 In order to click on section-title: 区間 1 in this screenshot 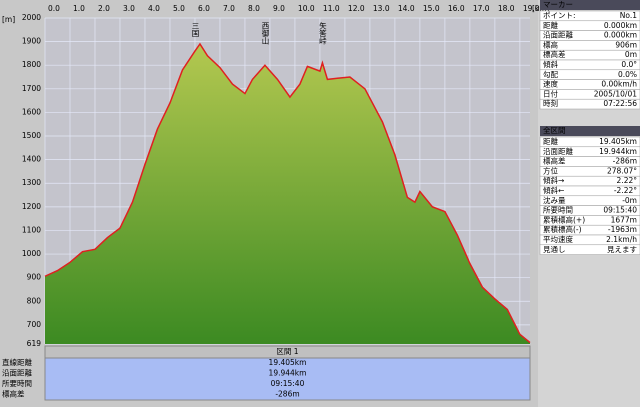, I will do `click(287, 351)`.